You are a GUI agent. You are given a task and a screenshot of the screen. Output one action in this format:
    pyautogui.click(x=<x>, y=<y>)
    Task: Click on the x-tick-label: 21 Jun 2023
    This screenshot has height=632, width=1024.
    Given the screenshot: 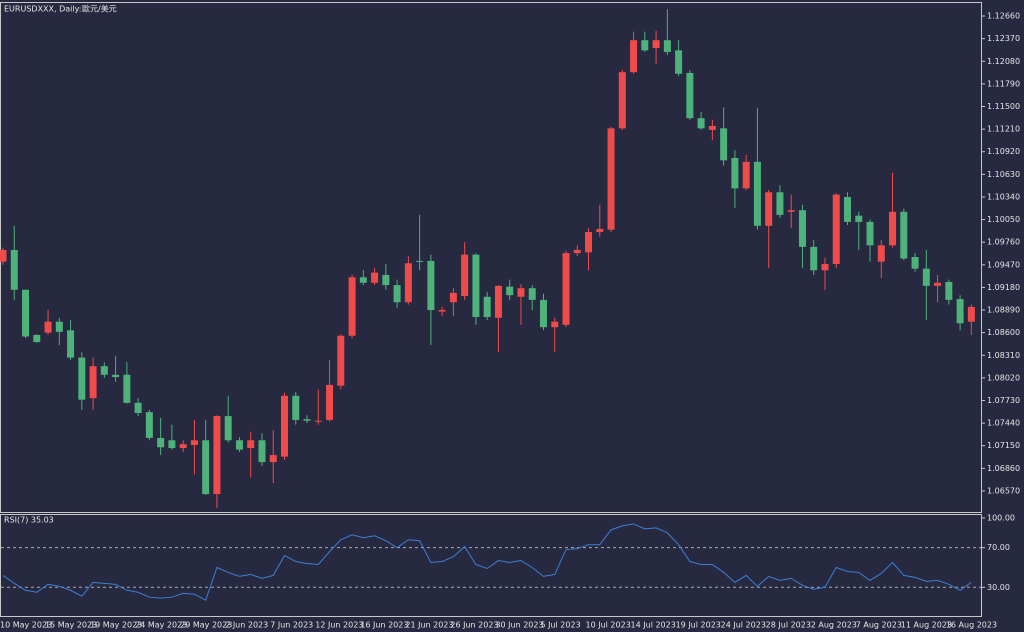 What is the action you would take?
    pyautogui.click(x=429, y=625)
    